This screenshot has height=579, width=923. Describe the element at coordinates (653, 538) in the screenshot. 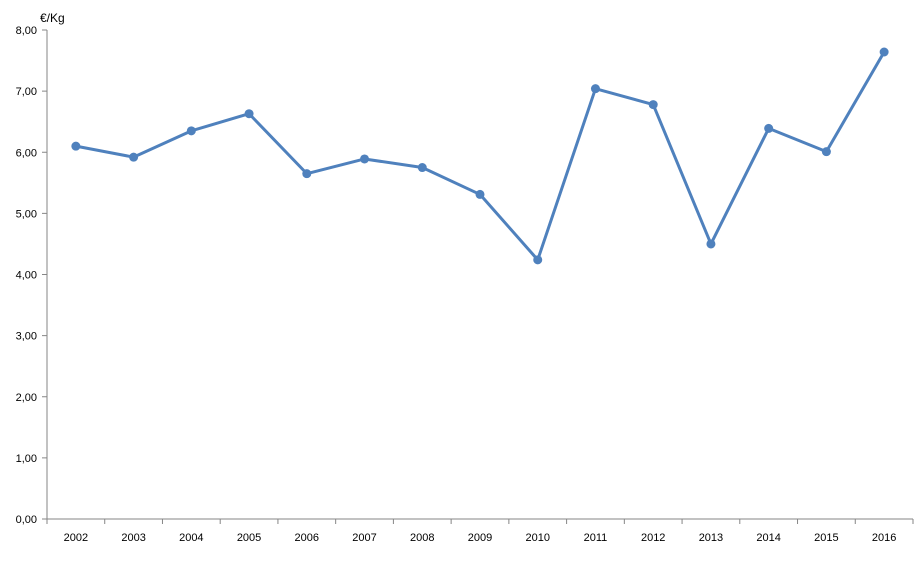

I see `x-tick-label: 2012` at that location.